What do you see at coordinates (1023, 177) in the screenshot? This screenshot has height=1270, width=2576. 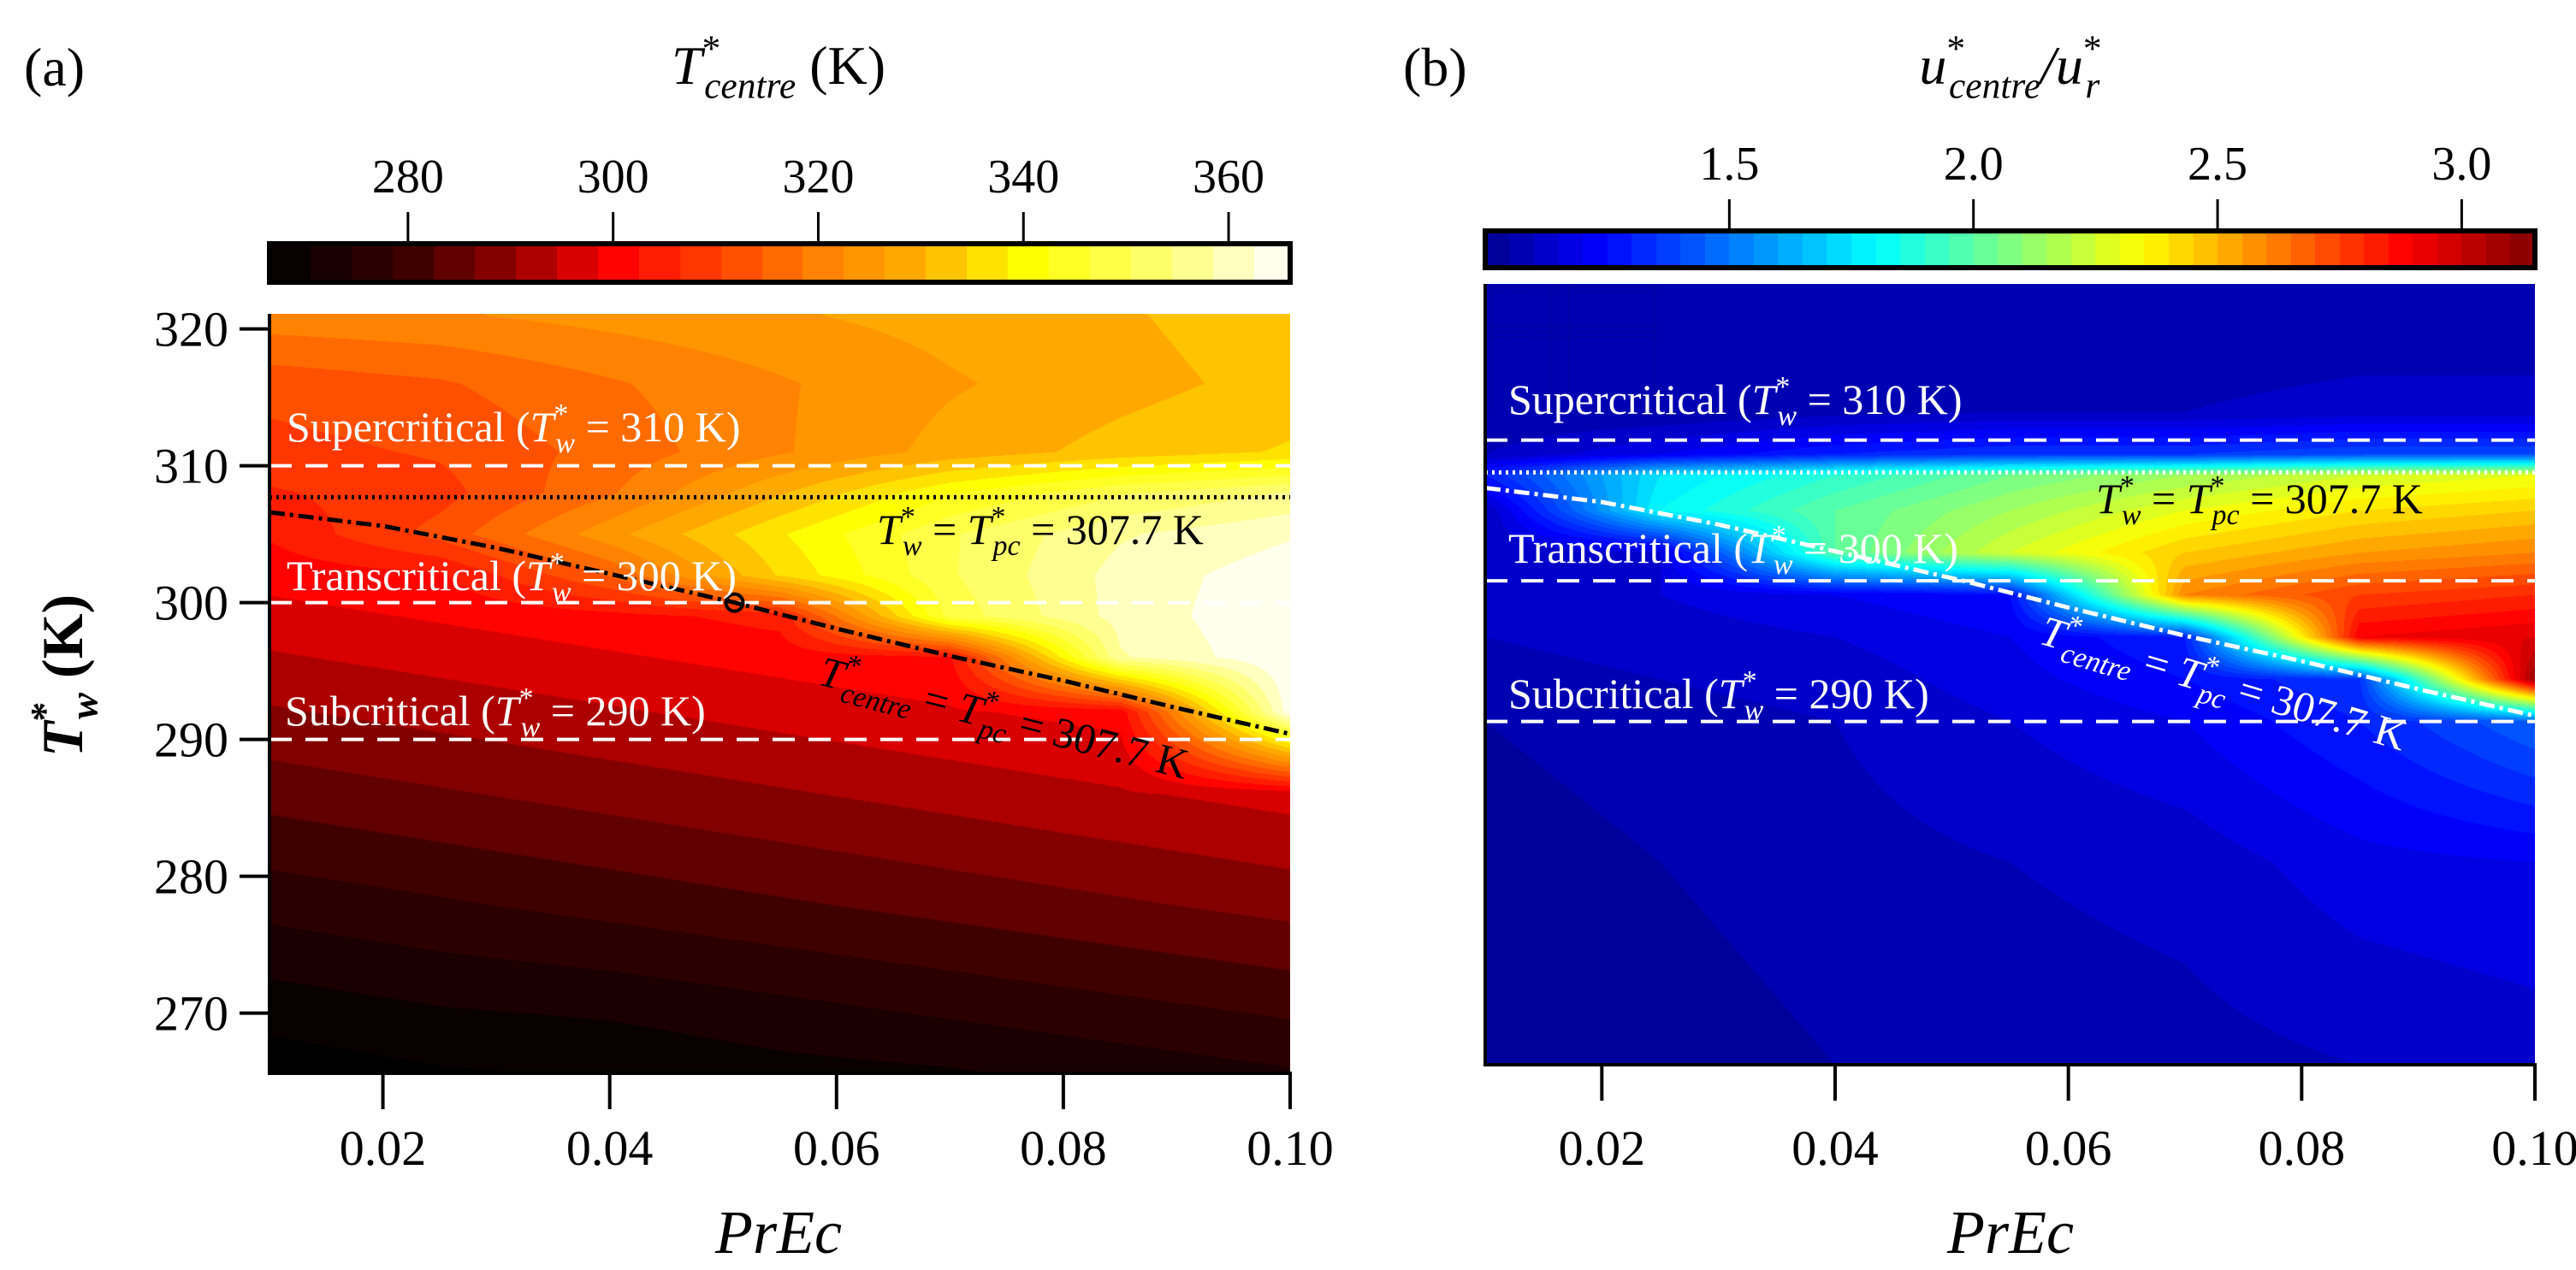 I see `colorbar-tick-label: 340` at bounding box center [1023, 177].